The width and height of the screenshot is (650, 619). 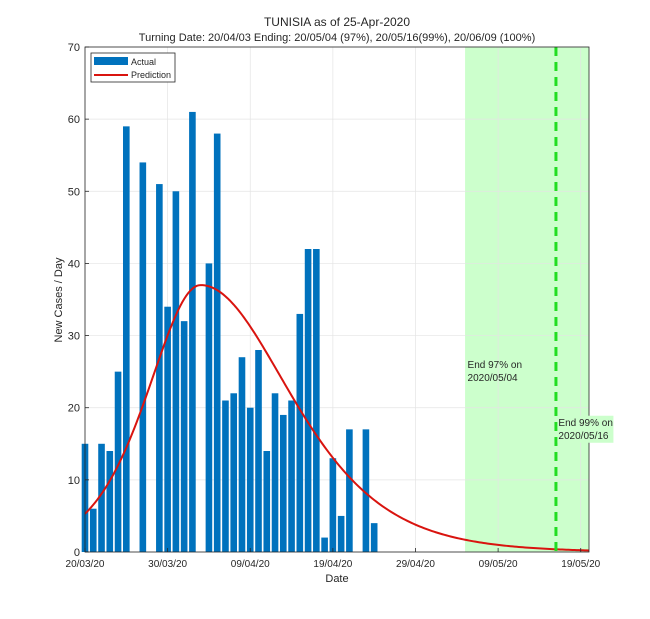 I want to click on y-tick-label: 20, so click(x=74, y=409).